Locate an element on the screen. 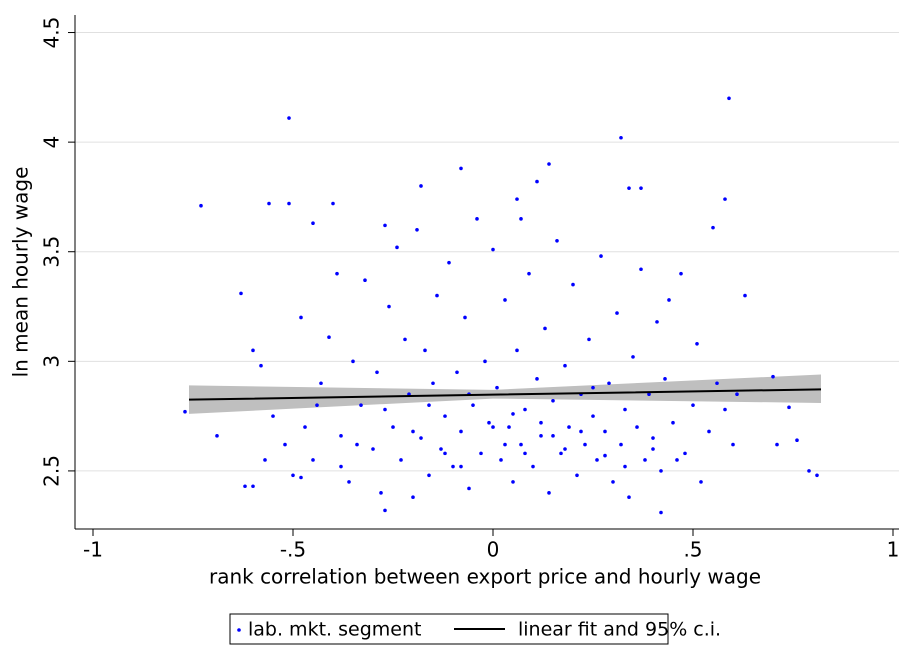  x-tick-label: .5 is located at coordinates (692, 550).